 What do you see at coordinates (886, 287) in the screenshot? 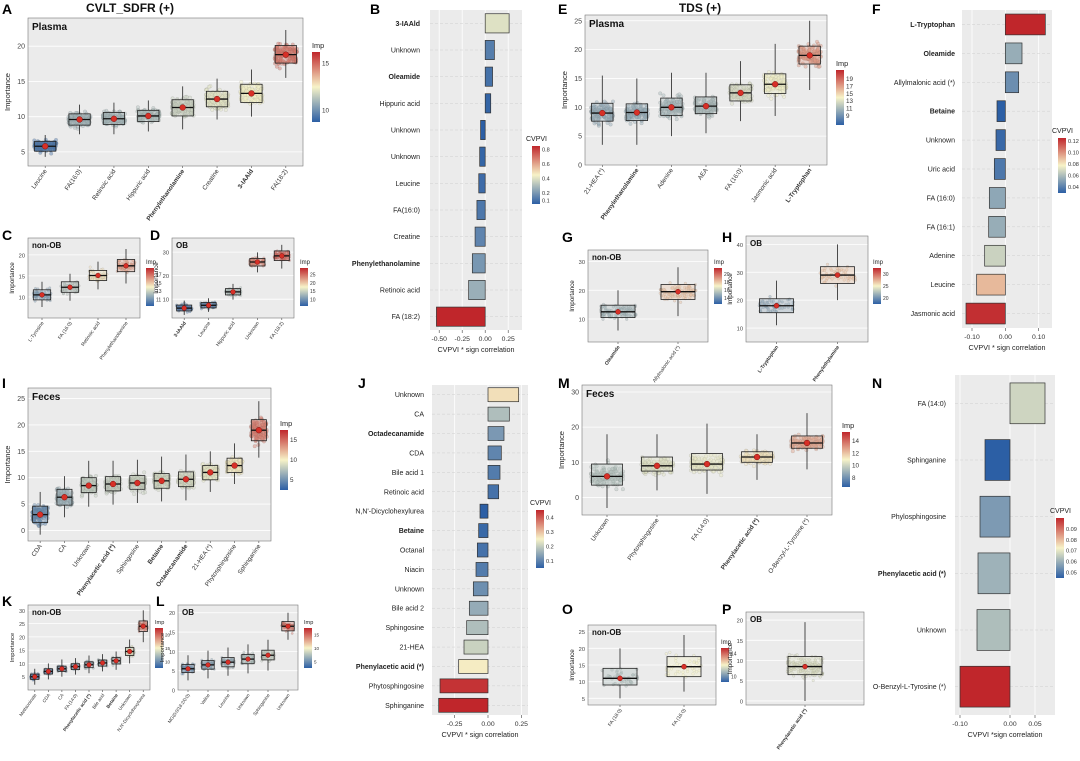
I see `legend-tick-label: 25` at bounding box center [886, 287].